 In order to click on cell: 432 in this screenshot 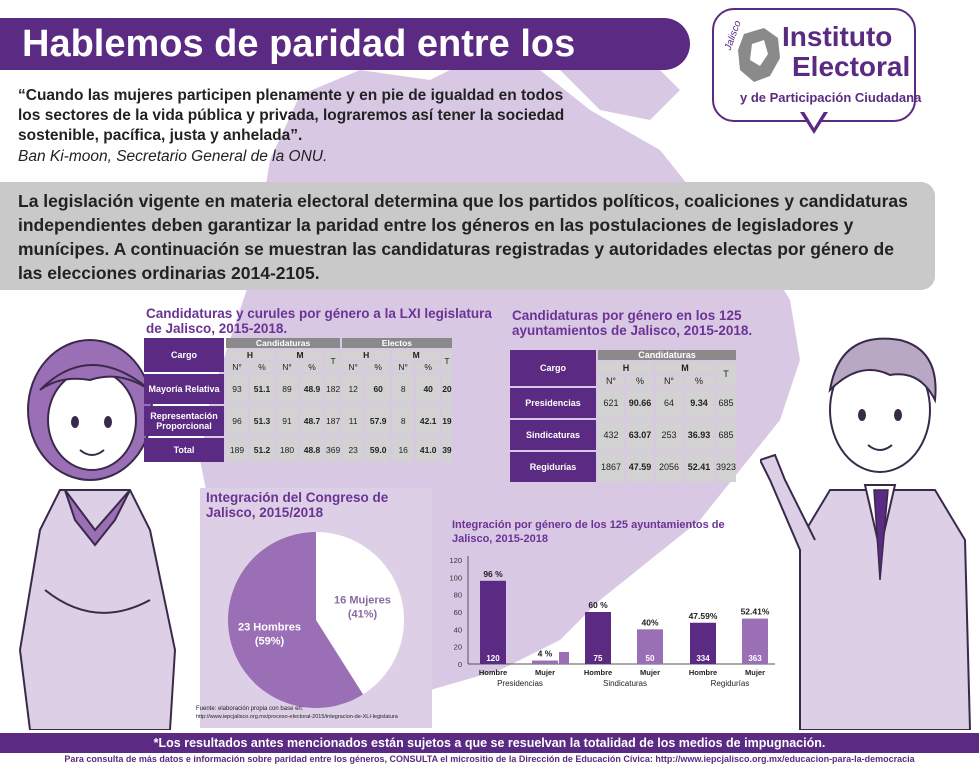, I will do `click(611, 435)`.